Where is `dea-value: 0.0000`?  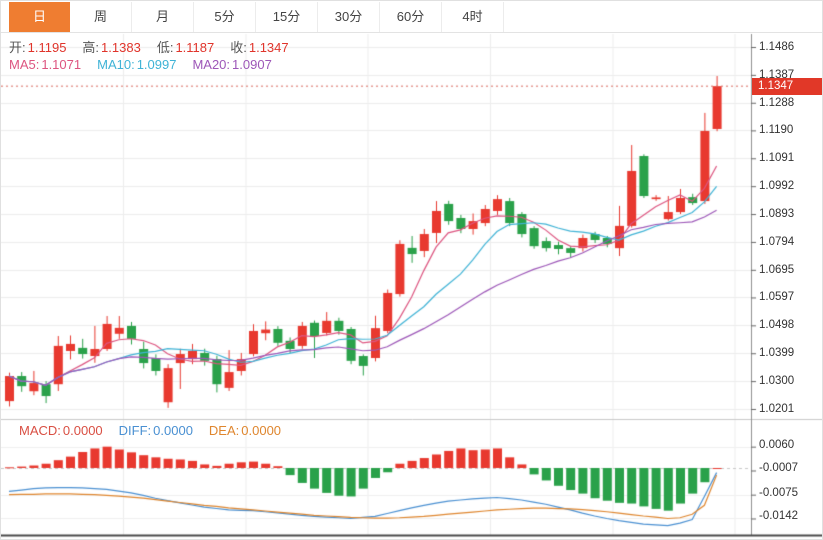 dea-value: 0.0000 is located at coordinates (261, 430).